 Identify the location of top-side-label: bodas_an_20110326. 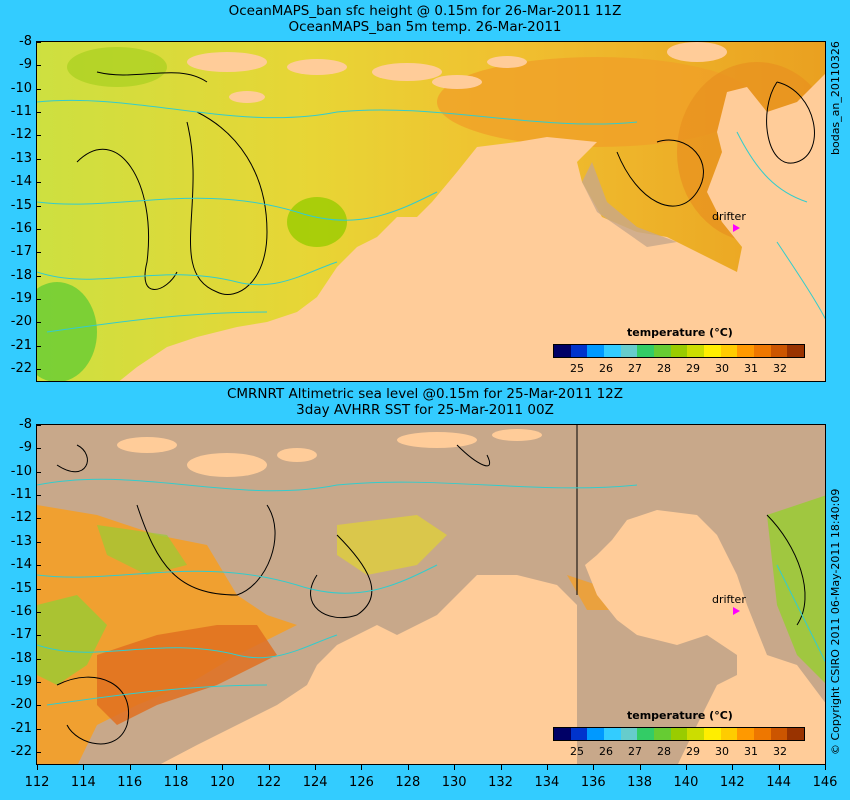
(835, 98).